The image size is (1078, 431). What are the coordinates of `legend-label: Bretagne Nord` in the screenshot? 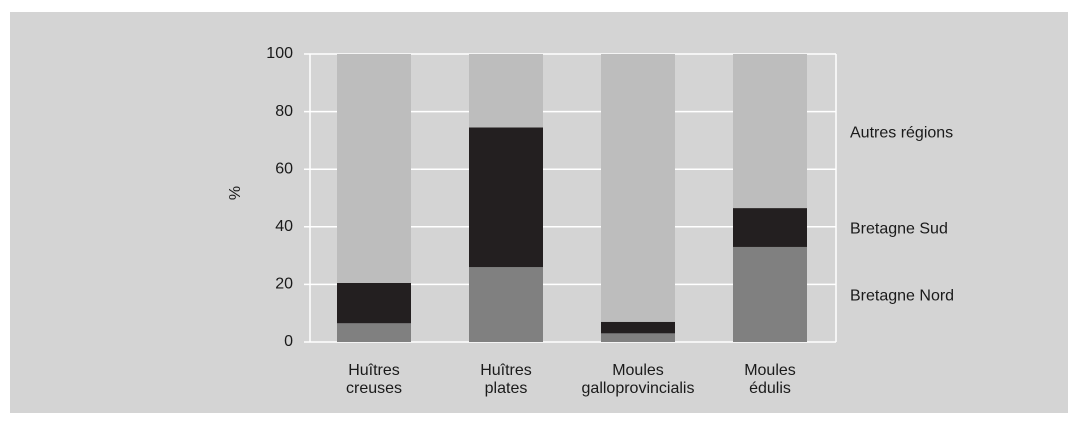 It's located at (902, 296).